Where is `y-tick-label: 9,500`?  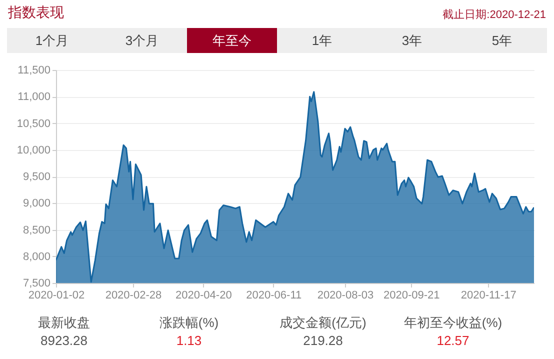
y-tick-label: 9,500 is located at coordinates (36, 177).